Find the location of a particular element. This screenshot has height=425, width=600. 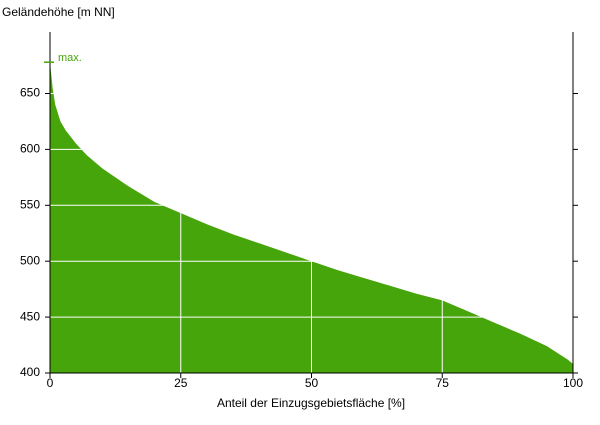

y-tick-label: 600 is located at coordinates (30, 149).